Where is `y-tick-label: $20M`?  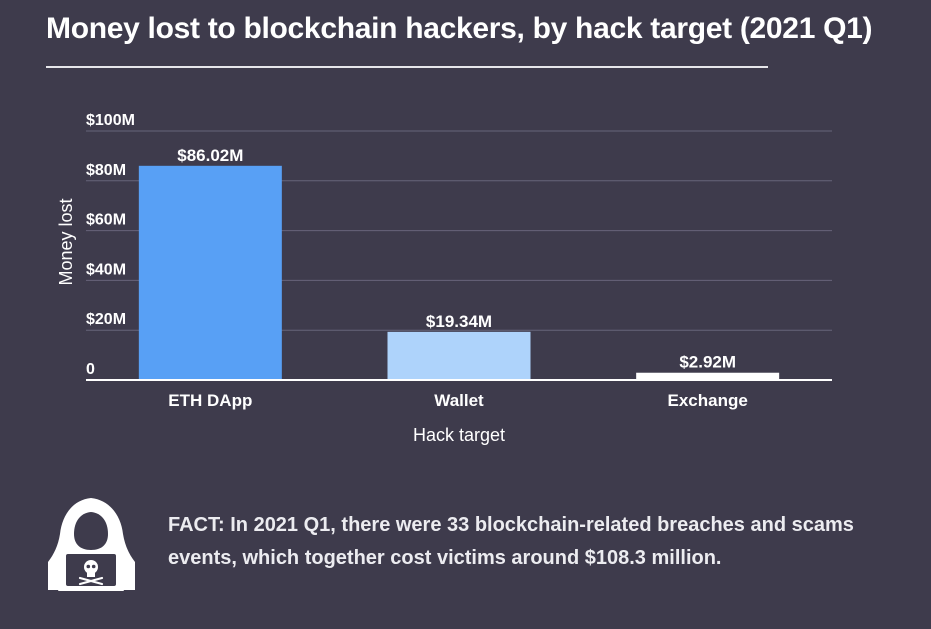
y-tick-label: $20M is located at coordinates (106, 319).